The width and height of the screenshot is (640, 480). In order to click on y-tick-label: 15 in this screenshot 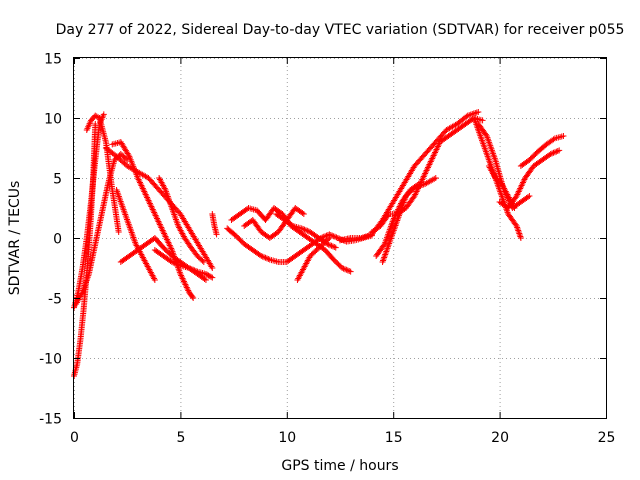, I will do `click(53, 60)`.